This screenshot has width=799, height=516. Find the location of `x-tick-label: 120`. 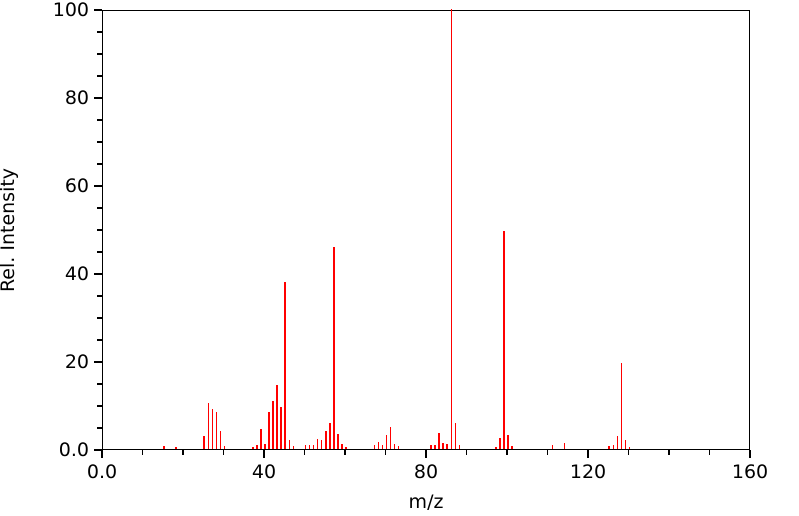

x-tick-label: 120 is located at coordinates (588, 472).